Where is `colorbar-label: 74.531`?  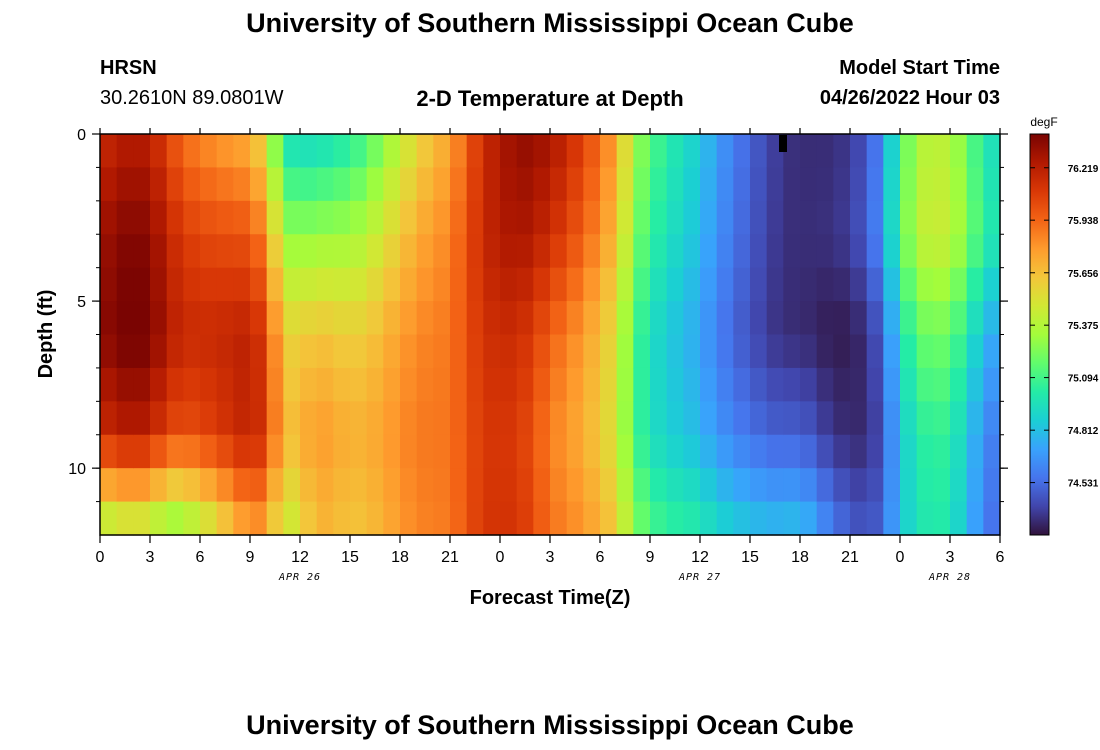
colorbar-label: 74.531 is located at coordinates (1083, 484).